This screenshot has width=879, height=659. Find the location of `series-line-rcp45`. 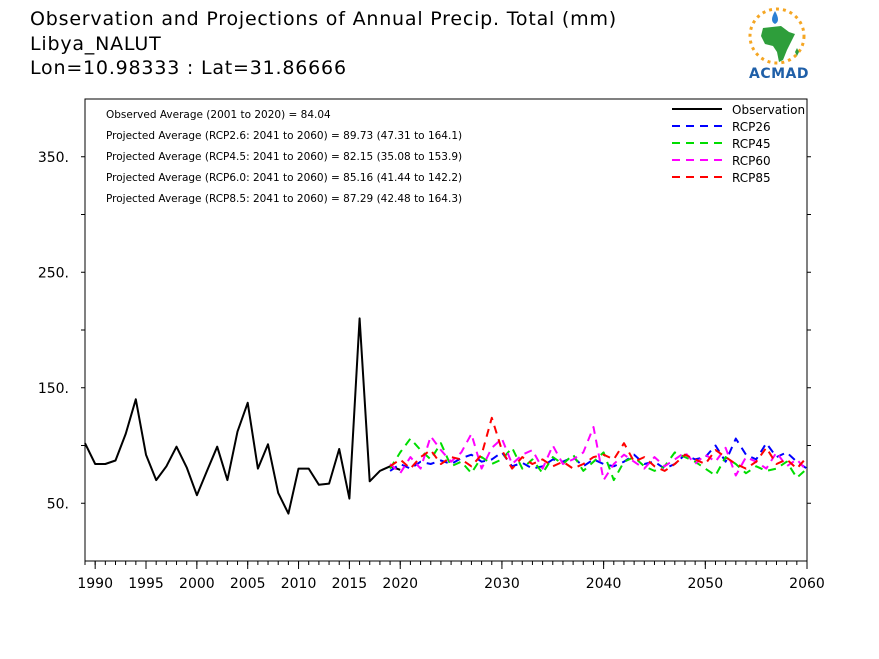

series-line-rcp45 is located at coordinates (598, 459).